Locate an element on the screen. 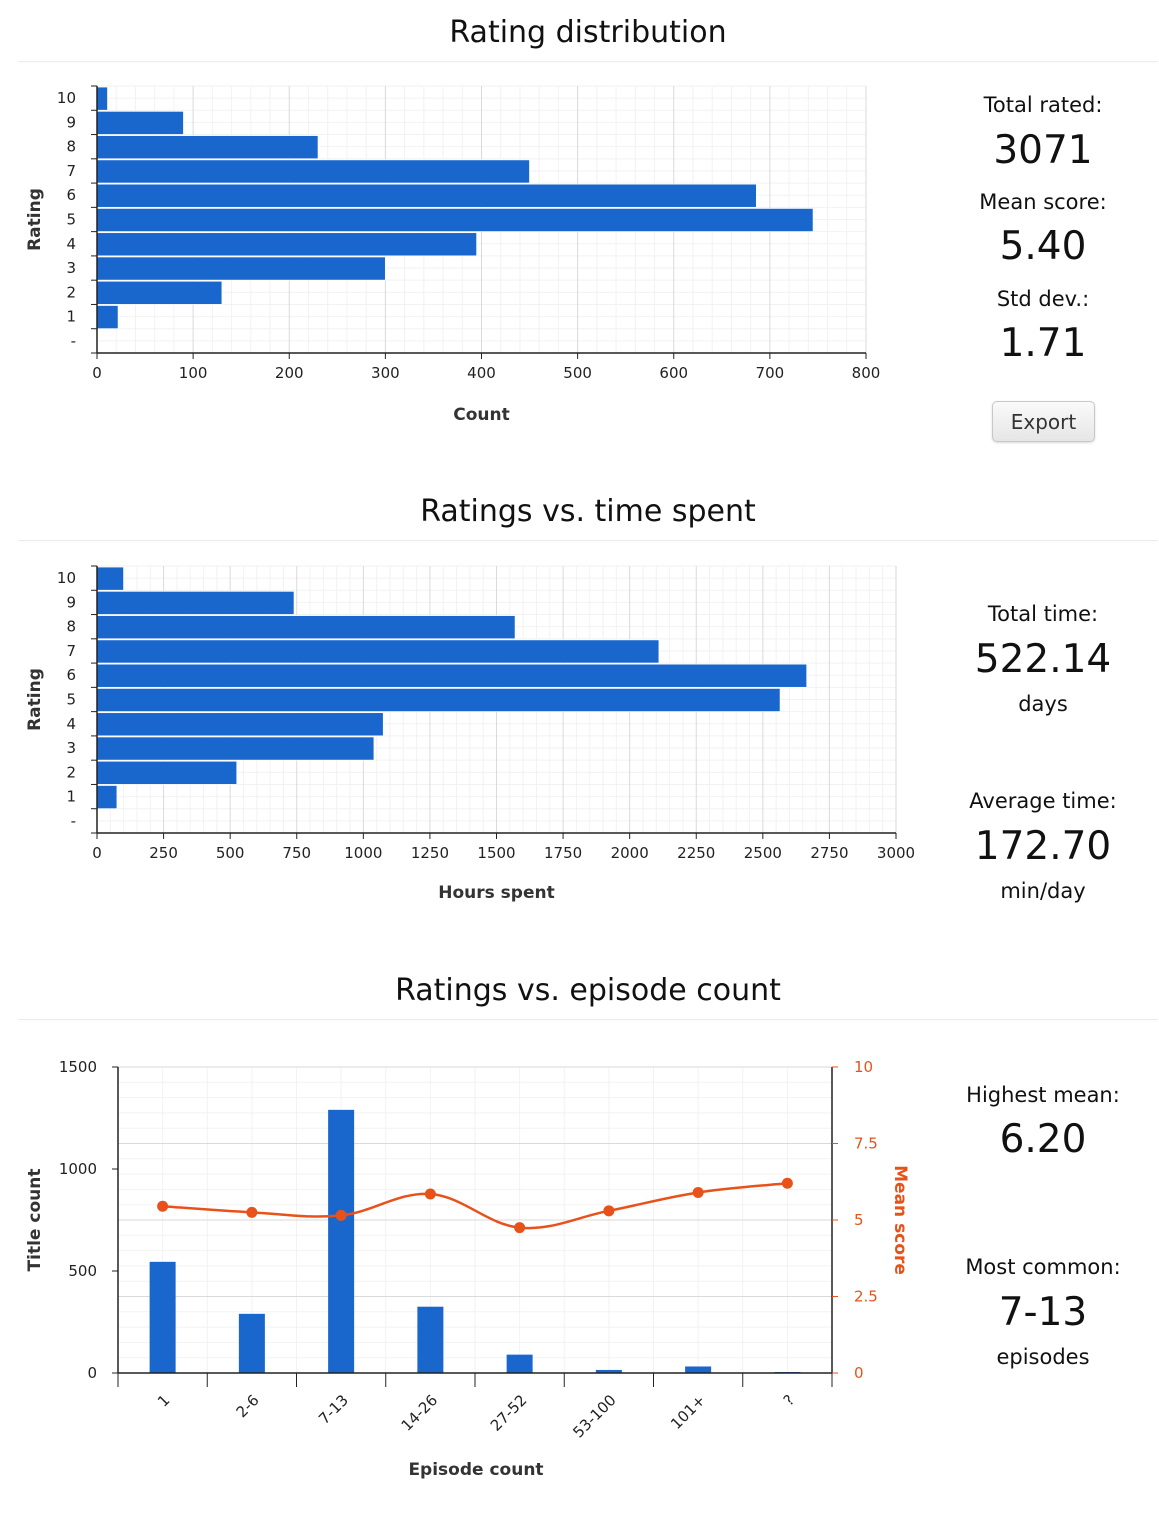 The width and height of the screenshot is (1159, 1516). average-time-label: Average time: is located at coordinates (1043, 801).